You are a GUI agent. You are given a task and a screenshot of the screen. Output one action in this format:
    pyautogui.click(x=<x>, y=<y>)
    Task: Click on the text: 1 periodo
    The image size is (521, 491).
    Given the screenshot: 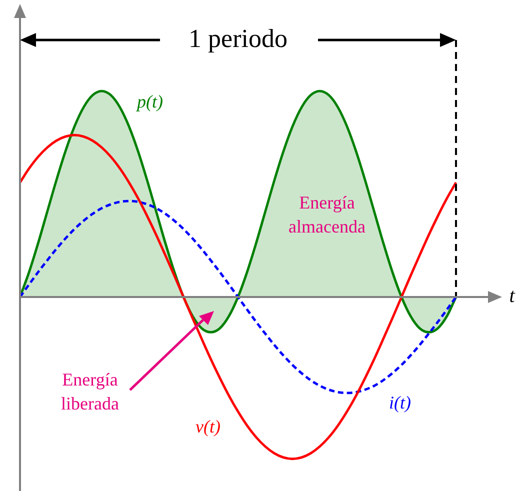 What is the action you would take?
    pyautogui.click(x=238, y=38)
    